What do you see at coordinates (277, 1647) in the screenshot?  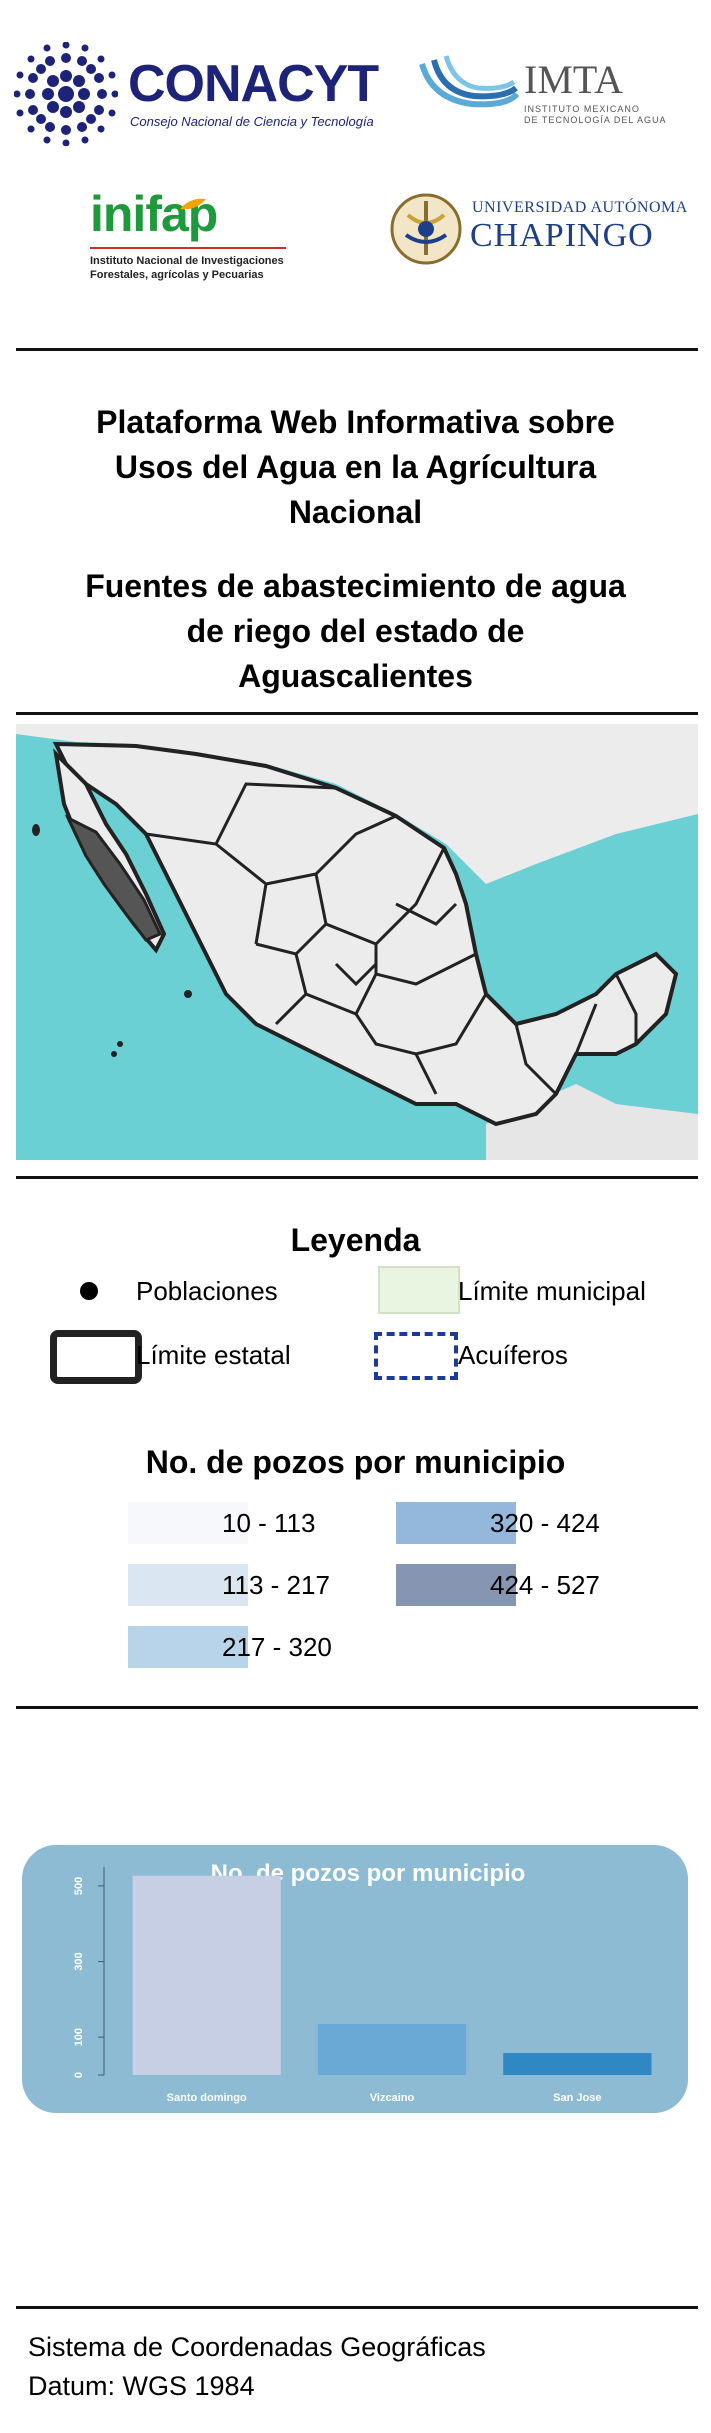 I see `class-label-3: 217 - 320` at bounding box center [277, 1647].